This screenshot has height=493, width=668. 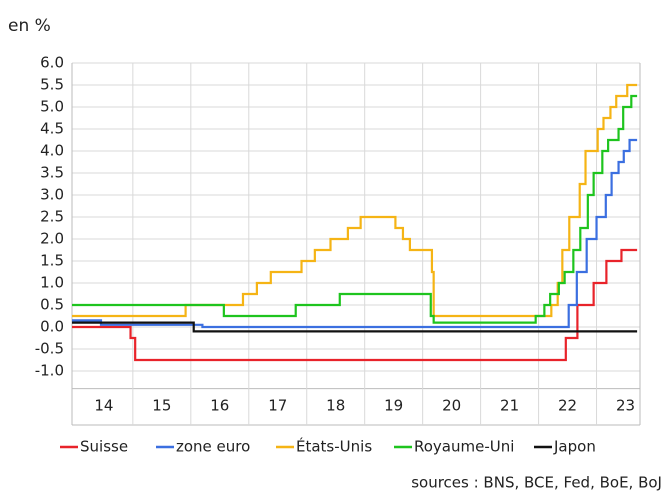 What do you see at coordinates (52, 63) in the screenshot?
I see `y-tick-label: 6.0` at bounding box center [52, 63].